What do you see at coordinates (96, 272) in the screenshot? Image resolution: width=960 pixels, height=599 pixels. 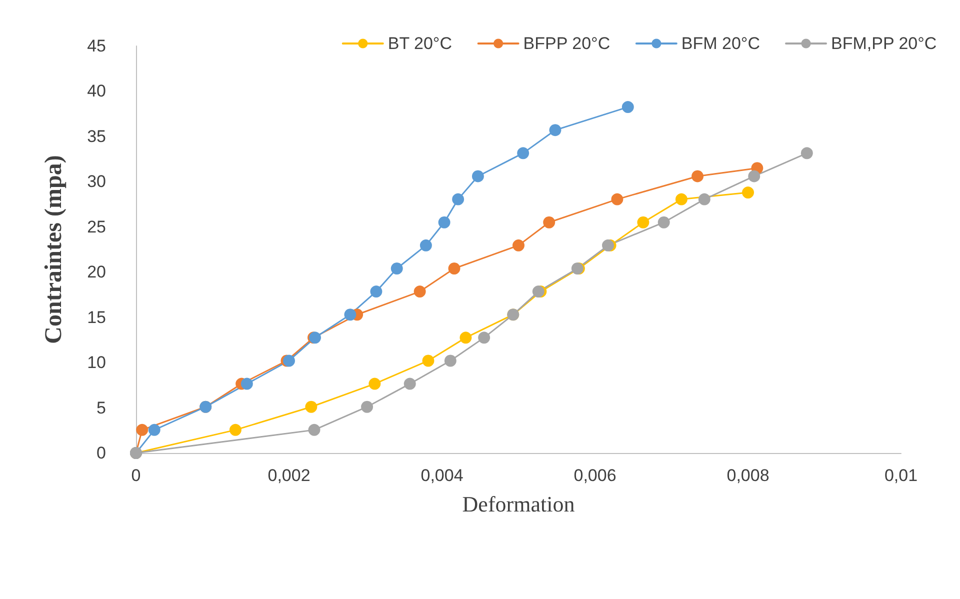 I see `y-tick-label: 20` at bounding box center [96, 272].